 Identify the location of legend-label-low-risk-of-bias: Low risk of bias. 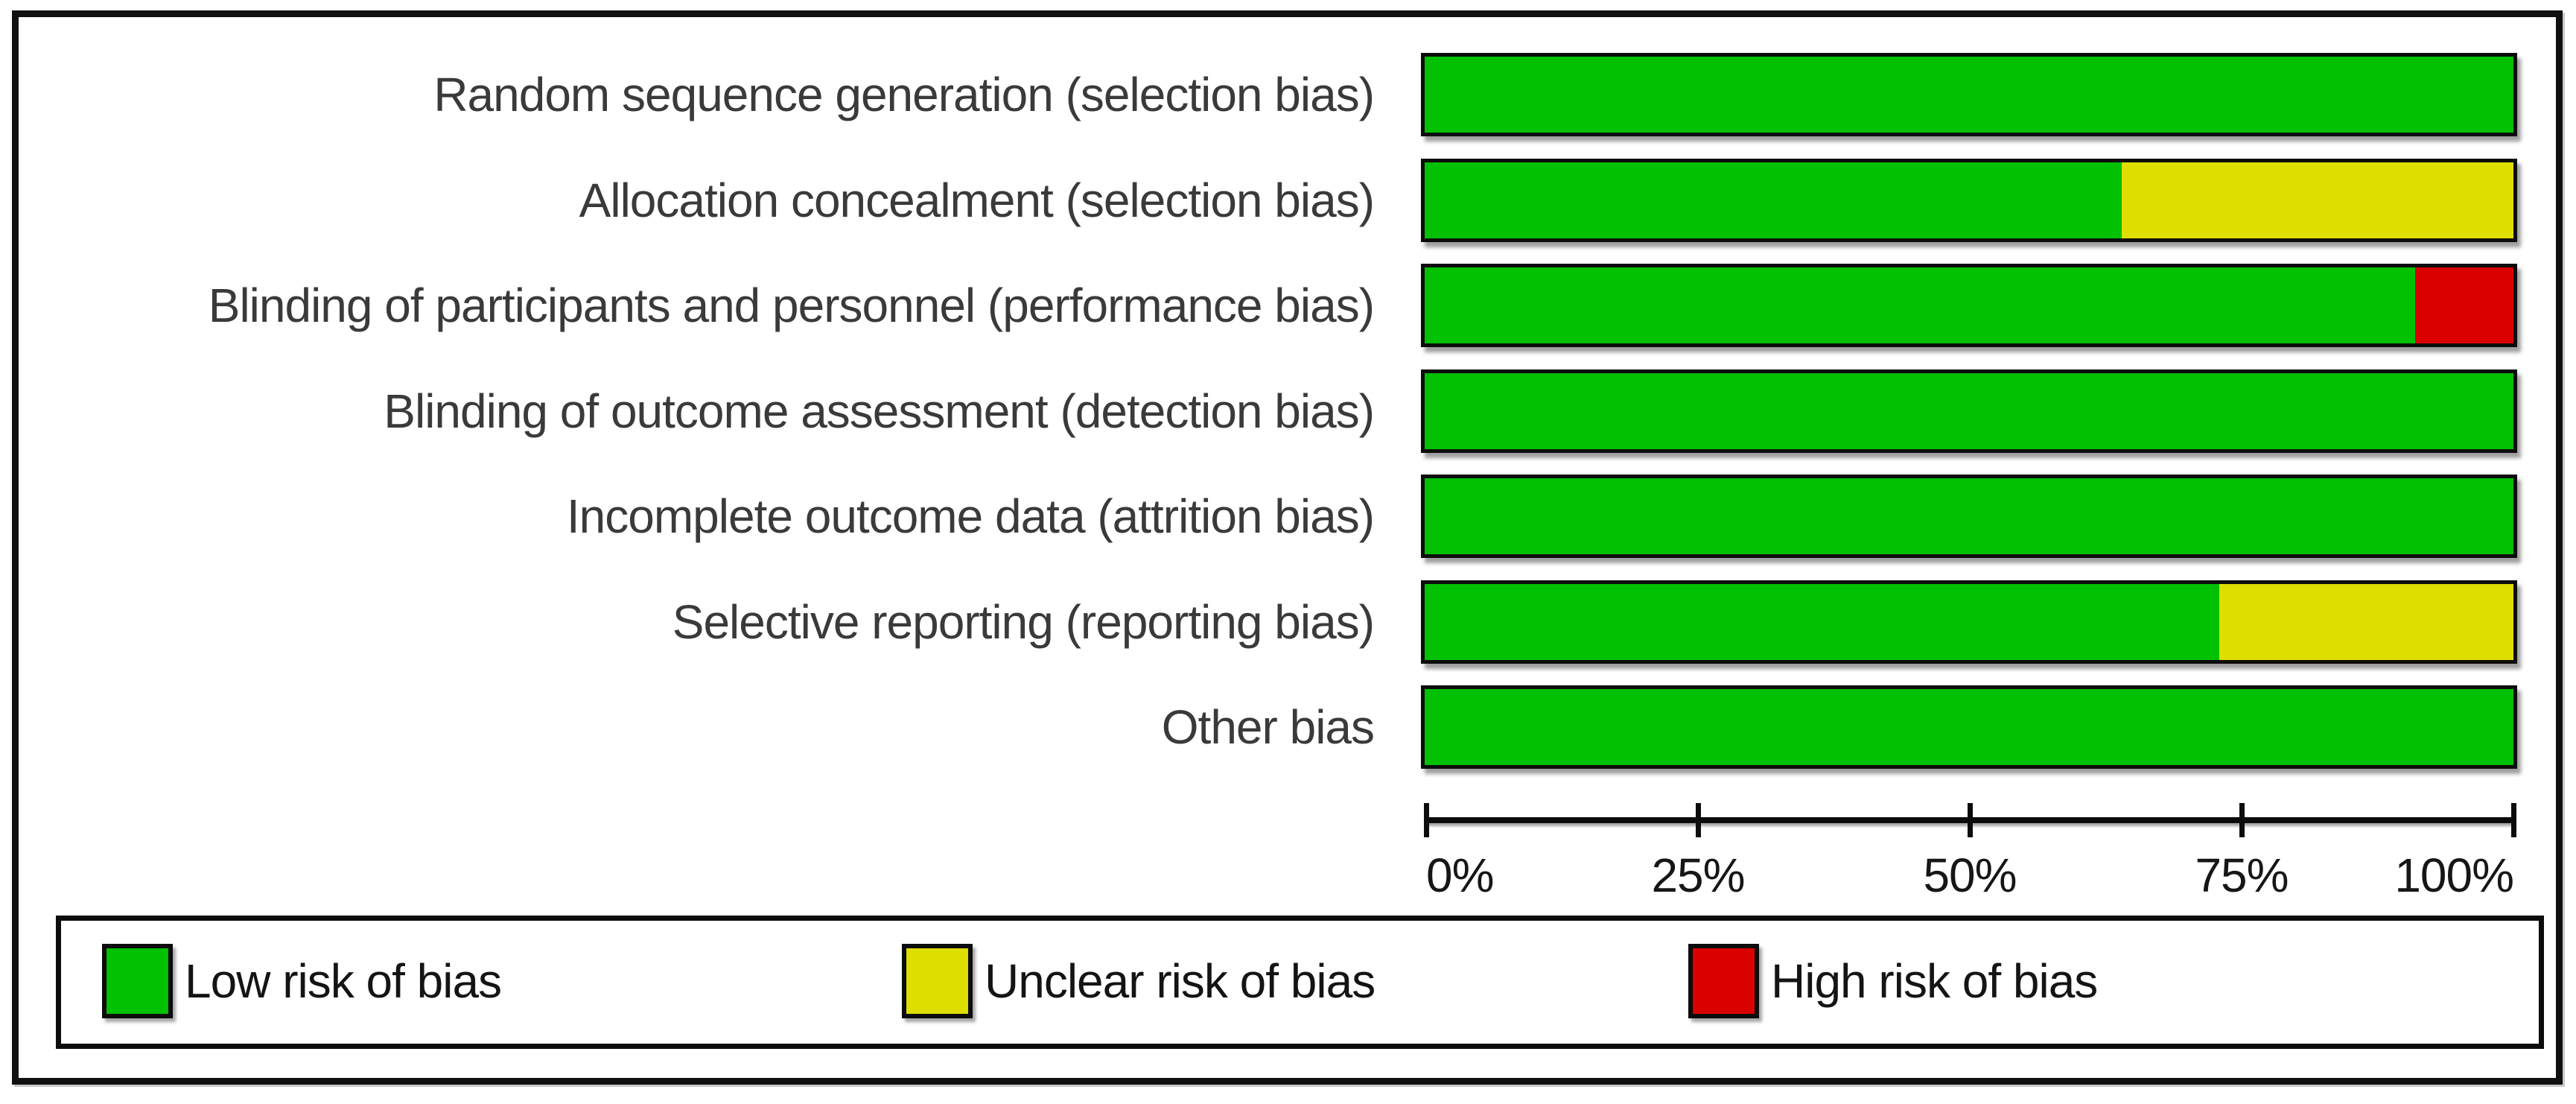
(343, 981).